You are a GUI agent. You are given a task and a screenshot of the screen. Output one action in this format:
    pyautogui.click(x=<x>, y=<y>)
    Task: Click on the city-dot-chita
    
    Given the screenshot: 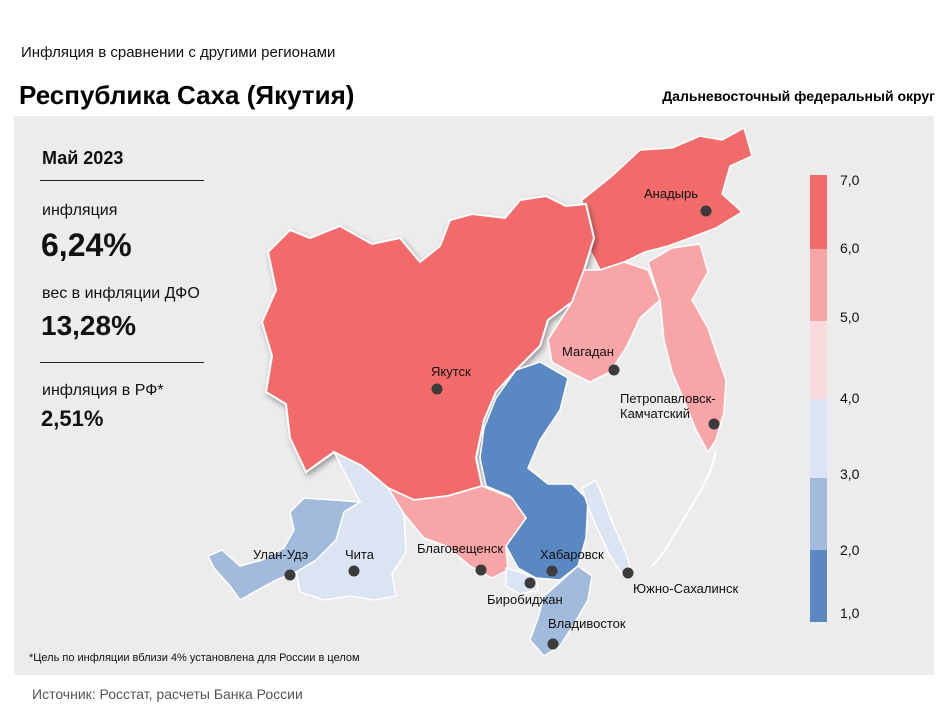 What is the action you would take?
    pyautogui.click(x=354, y=571)
    